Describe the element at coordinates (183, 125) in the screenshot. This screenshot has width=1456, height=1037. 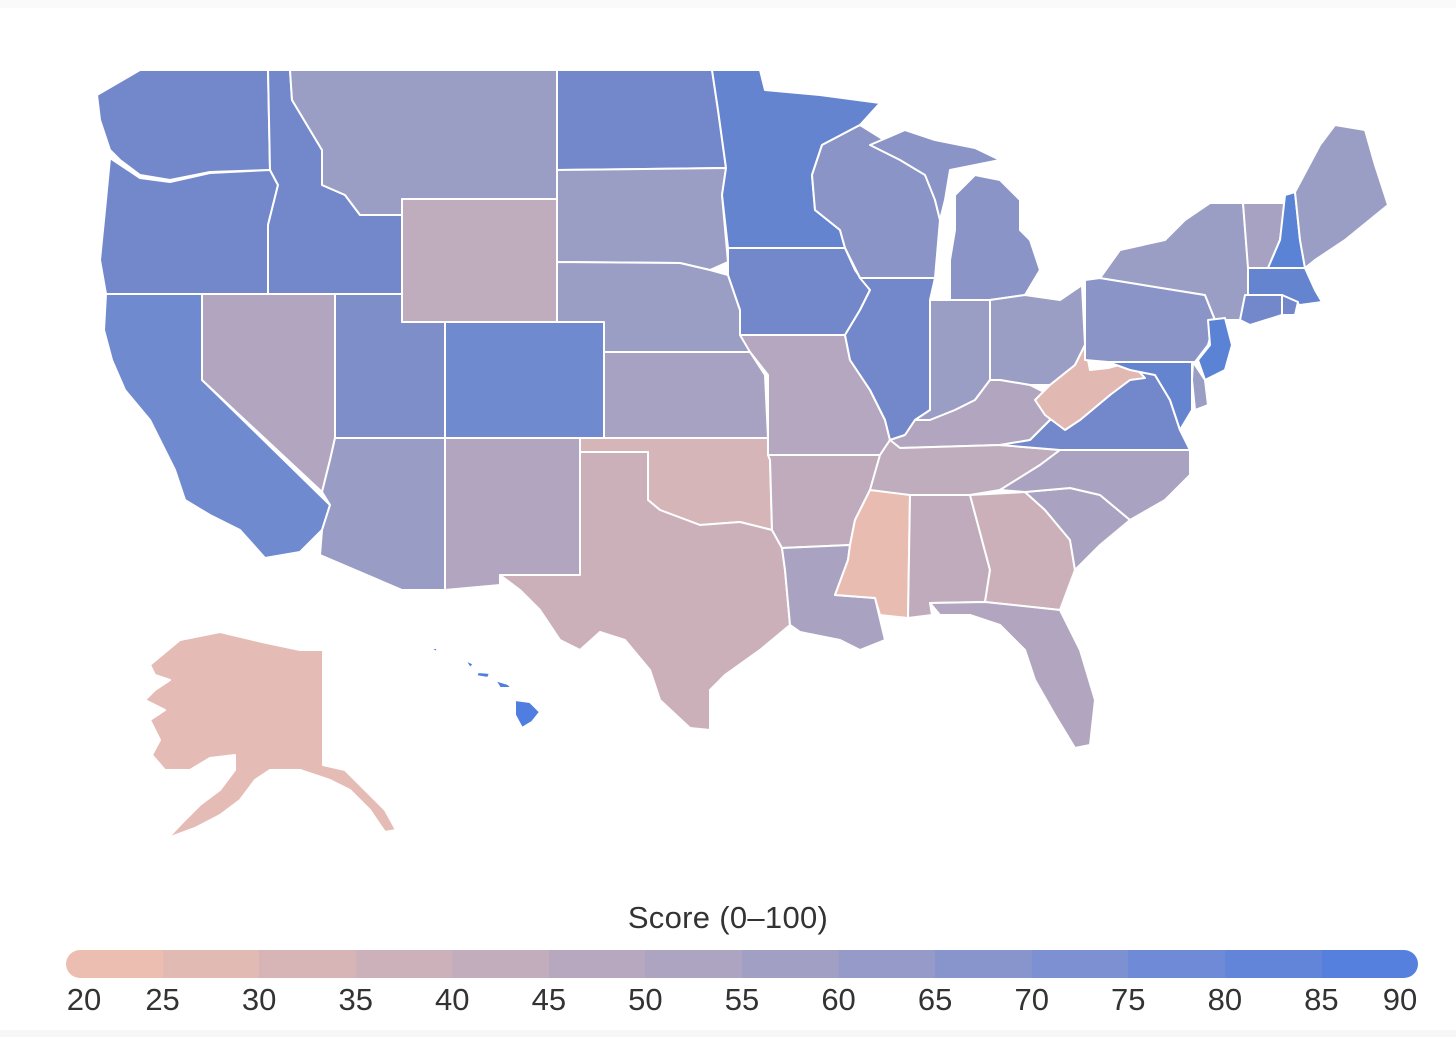
I see `state-wa` at that location.